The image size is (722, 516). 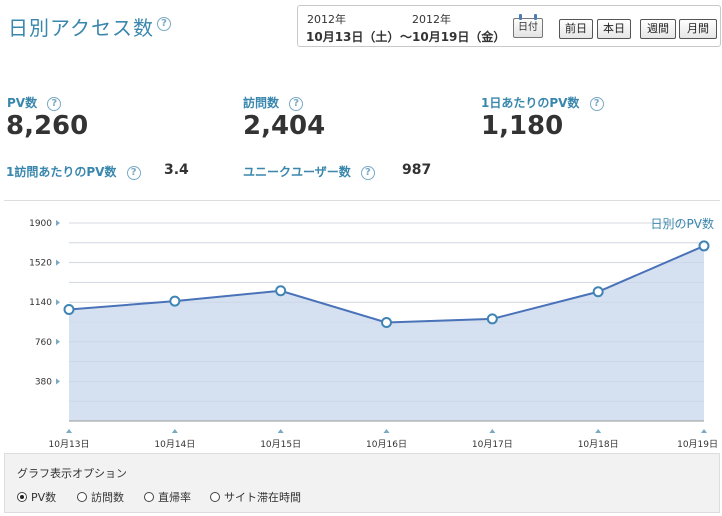 I want to click on option-visits-label: 訪問数, so click(x=107, y=497).